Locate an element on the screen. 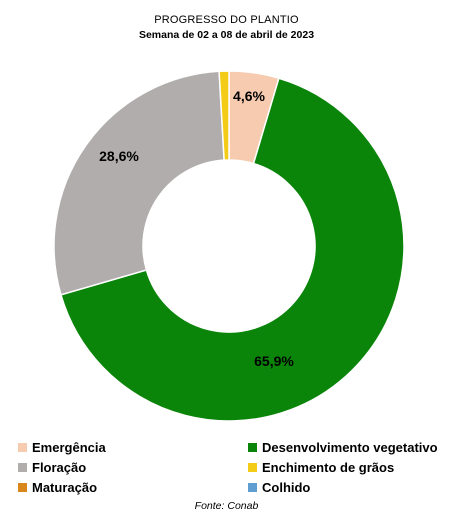 The width and height of the screenshot is (453, 521). legend-item: Enchimento de grãos is located at coordinates (321, 467).